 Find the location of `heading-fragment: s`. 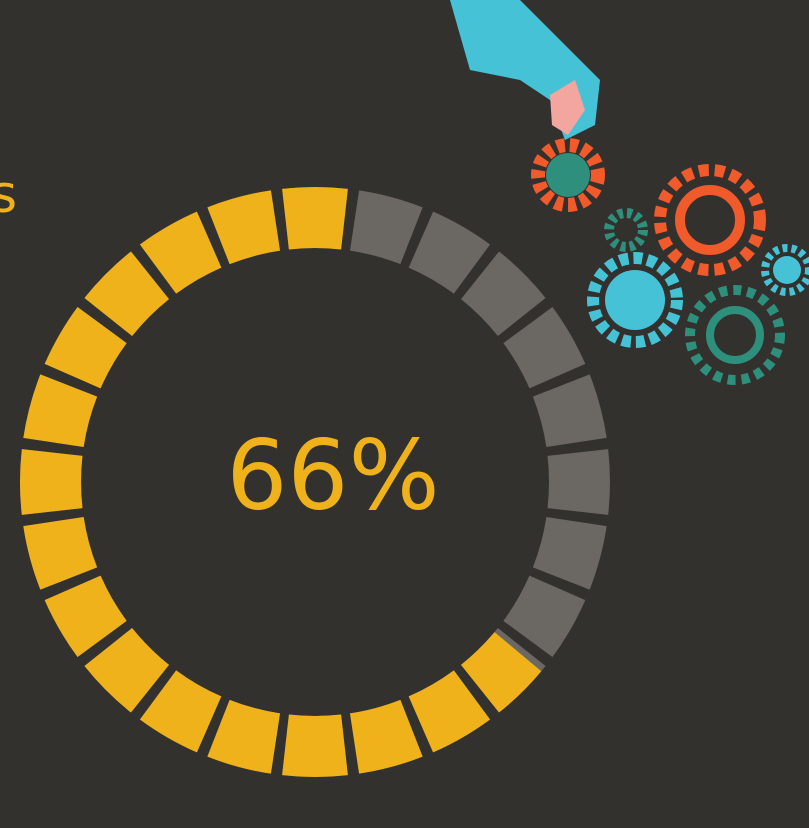

heading-fragment: s is located at coordinates (8, 195).